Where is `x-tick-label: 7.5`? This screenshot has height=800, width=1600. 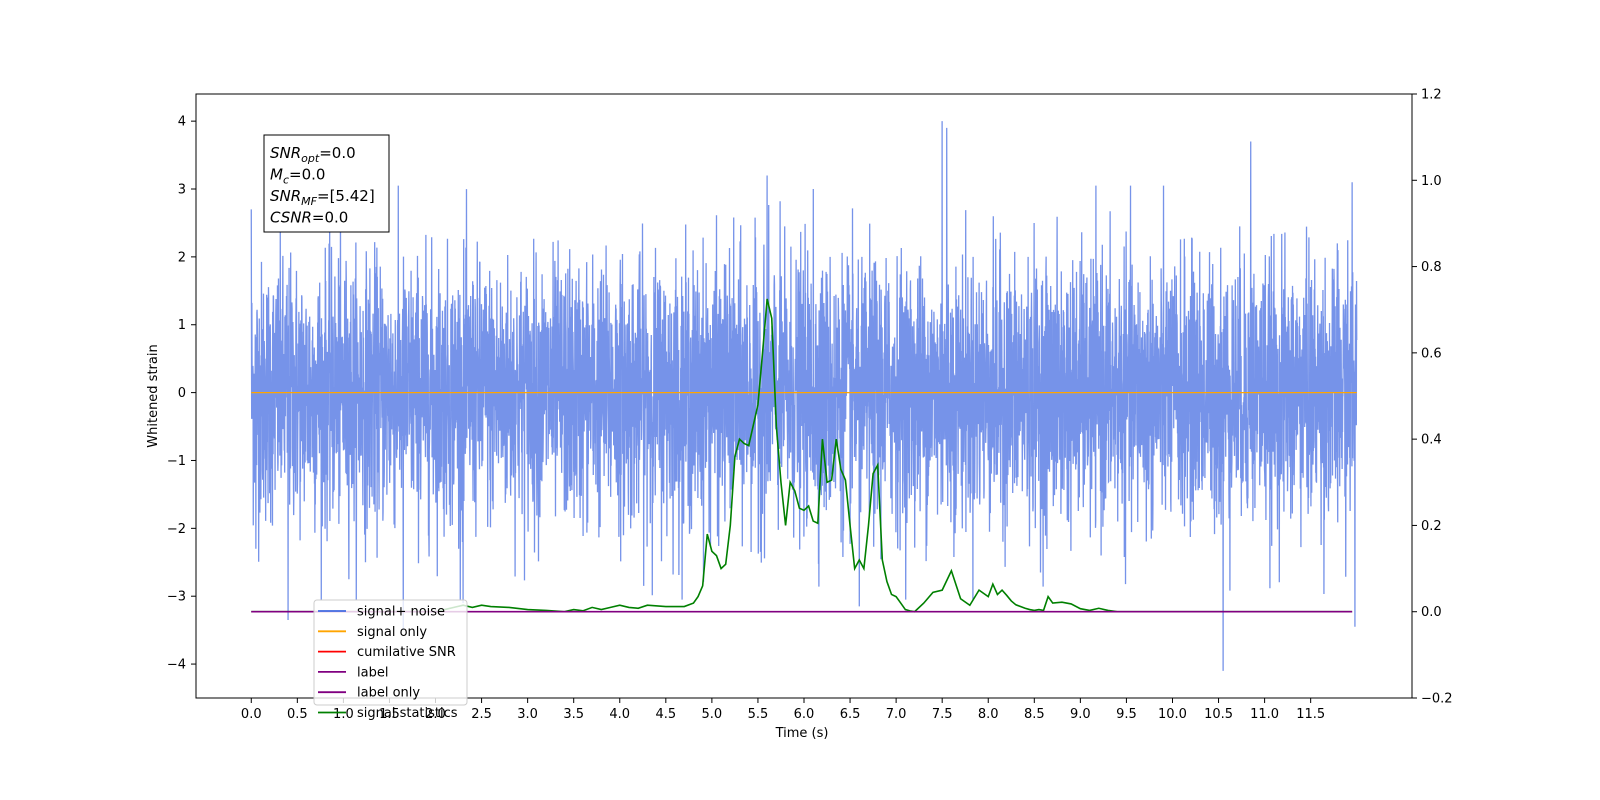 x-tick-label: 7.5 is located at coordinates (942, 714).